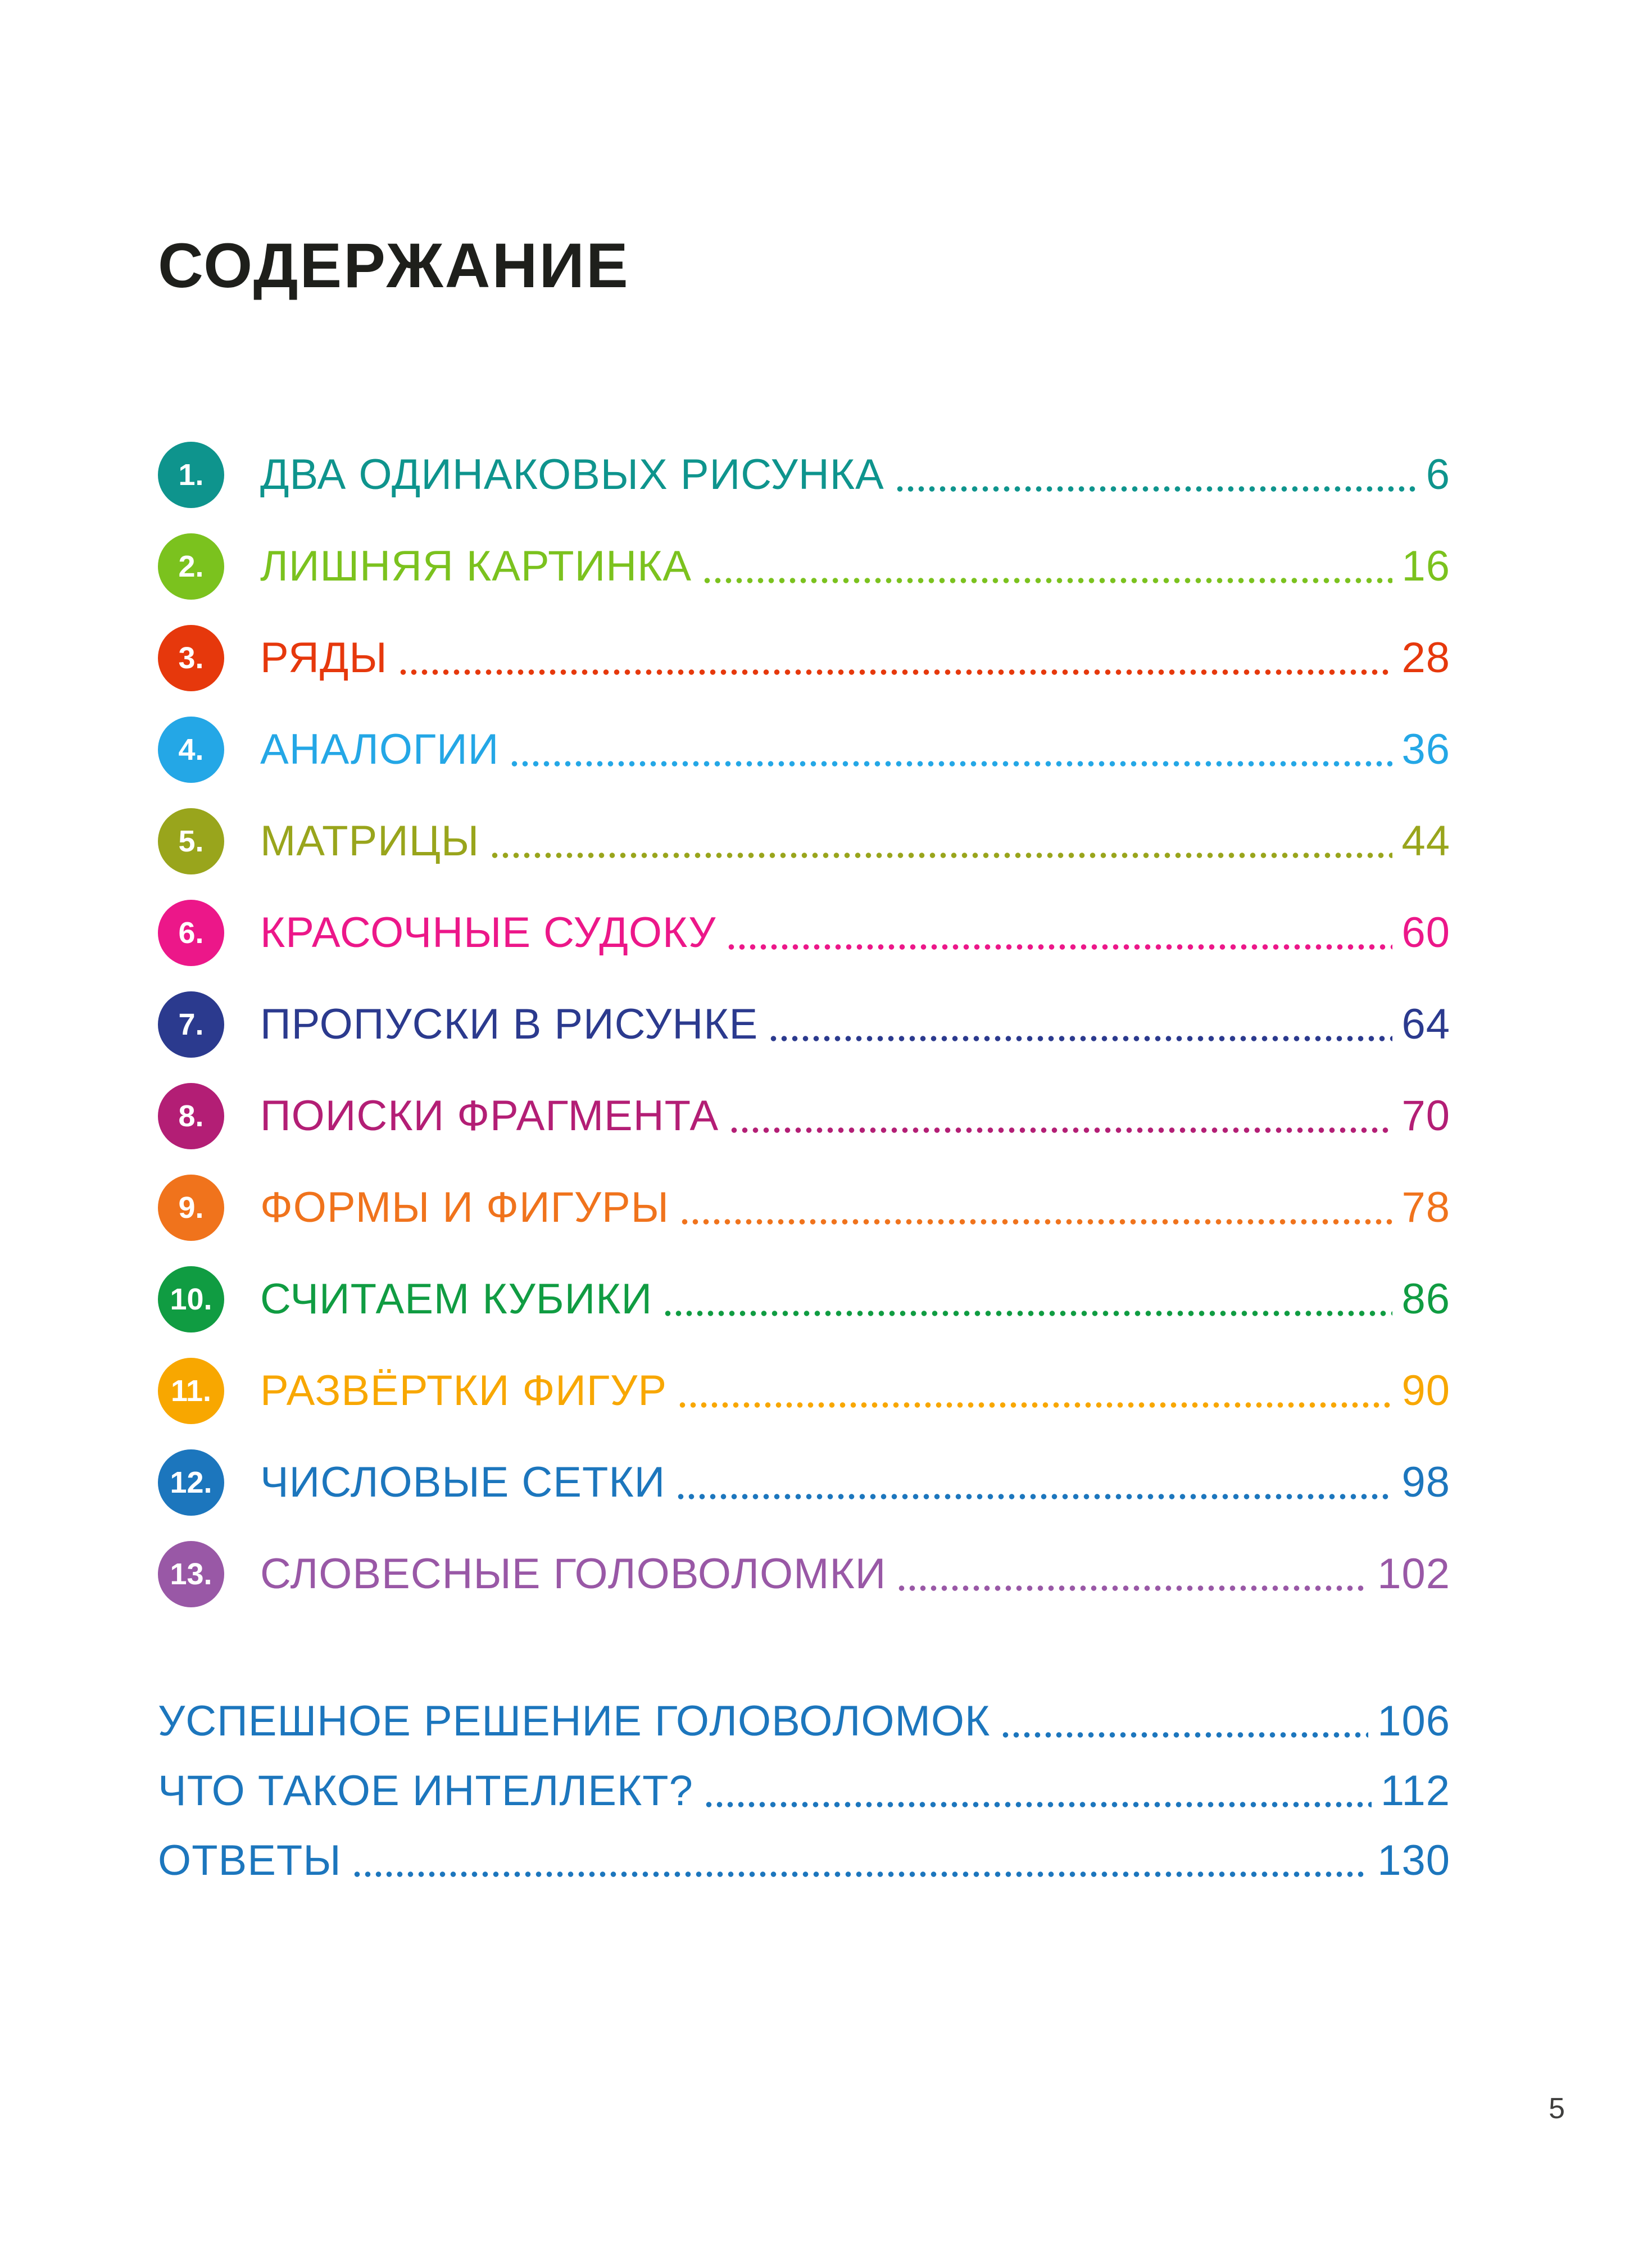 This screenshot has width=1652, height=2248. I want to click on item-page-number: 98, so click(1425, 1482).